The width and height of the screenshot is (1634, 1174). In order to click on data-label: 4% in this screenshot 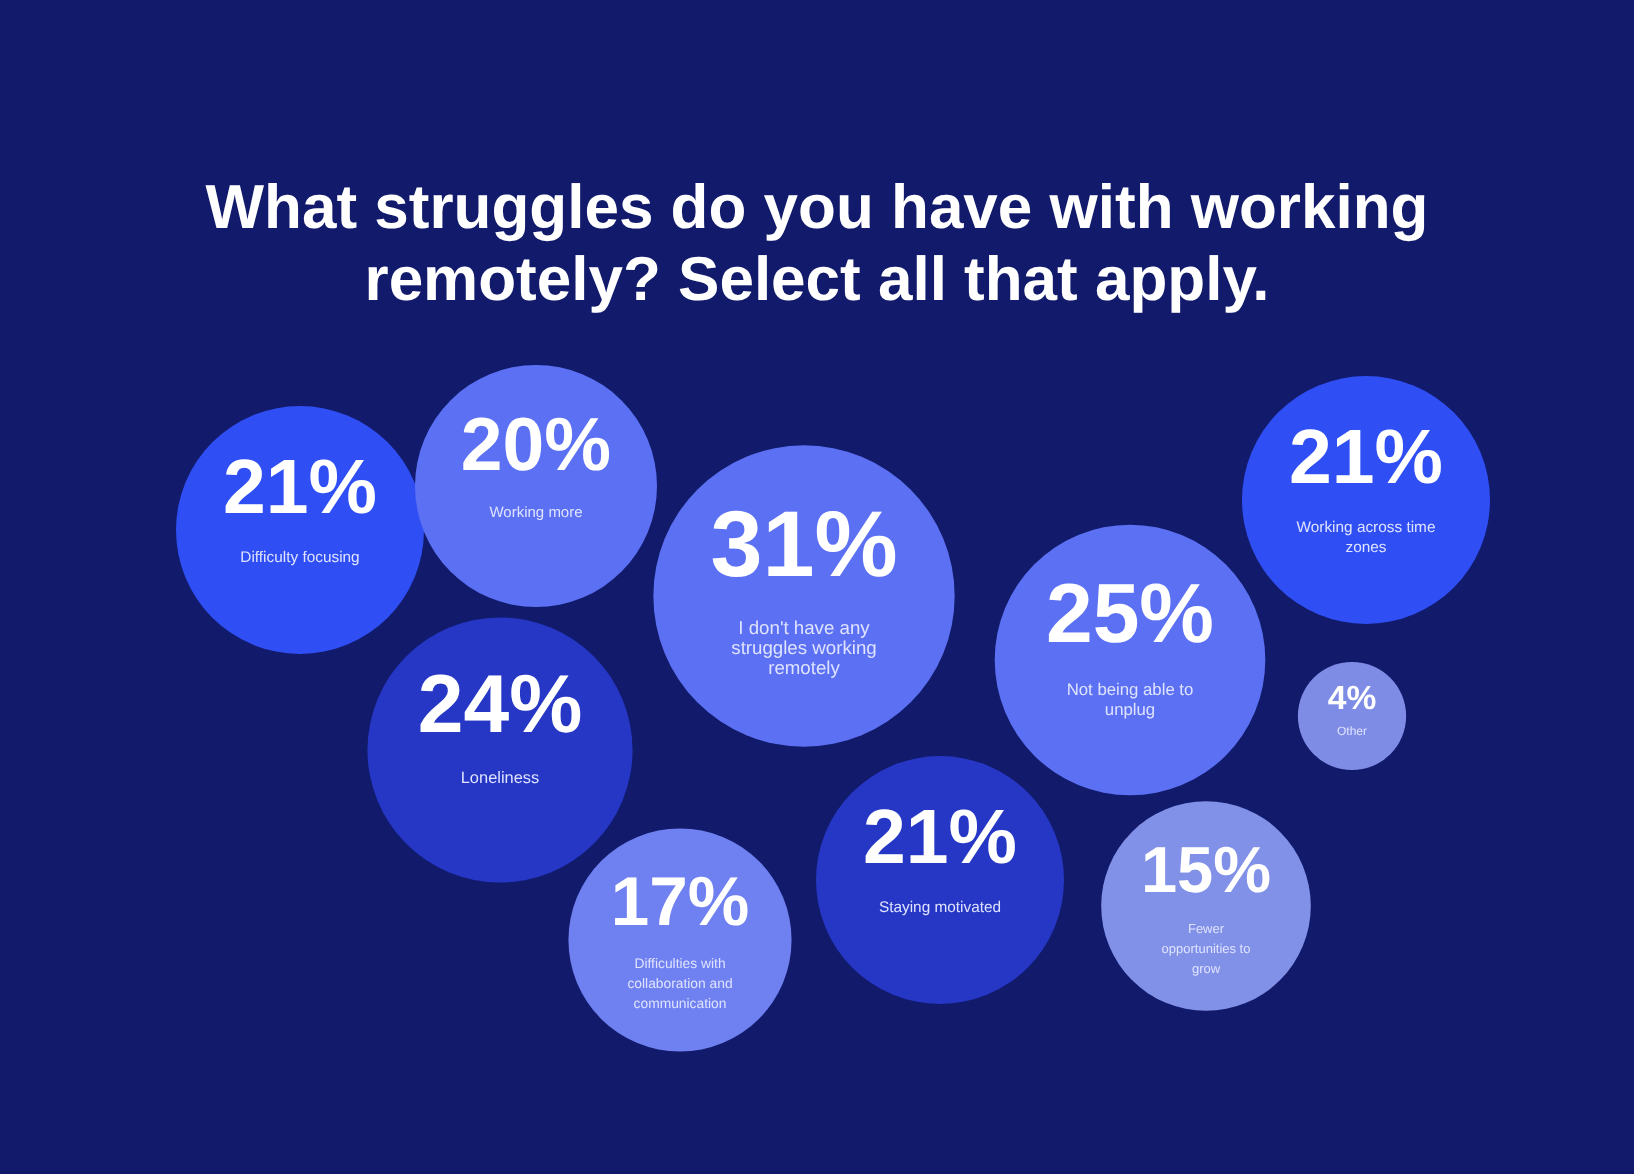, I will do `click(1352, 697)`.